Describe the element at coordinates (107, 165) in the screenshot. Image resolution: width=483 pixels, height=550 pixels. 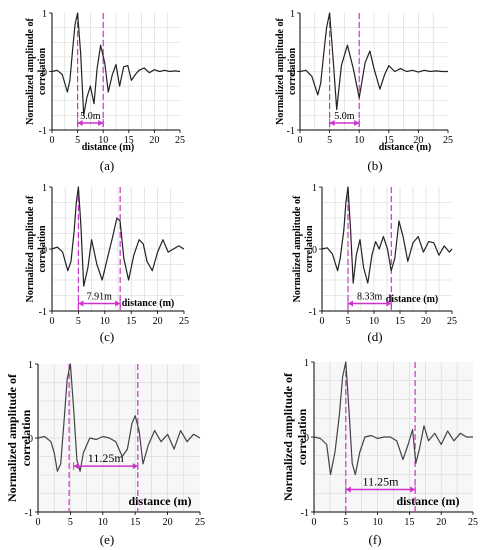
I see `panel-caption: (a)` at that location.